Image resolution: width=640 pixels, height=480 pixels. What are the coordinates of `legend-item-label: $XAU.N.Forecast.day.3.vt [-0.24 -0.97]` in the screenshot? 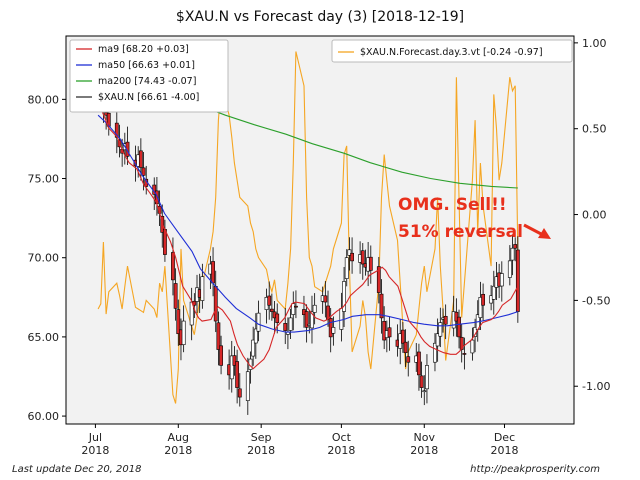 It's located at (451, 52).